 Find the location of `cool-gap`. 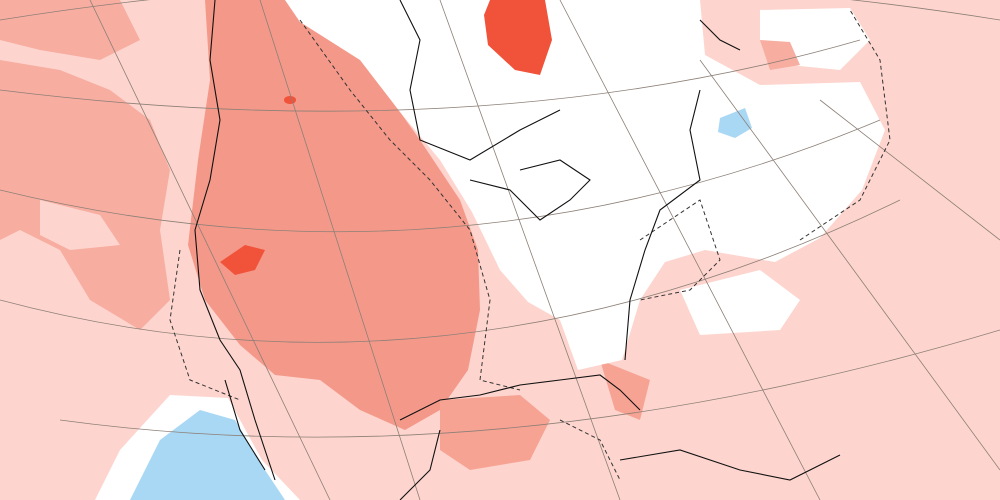

cool-gap is located at coordinates (80, 225).